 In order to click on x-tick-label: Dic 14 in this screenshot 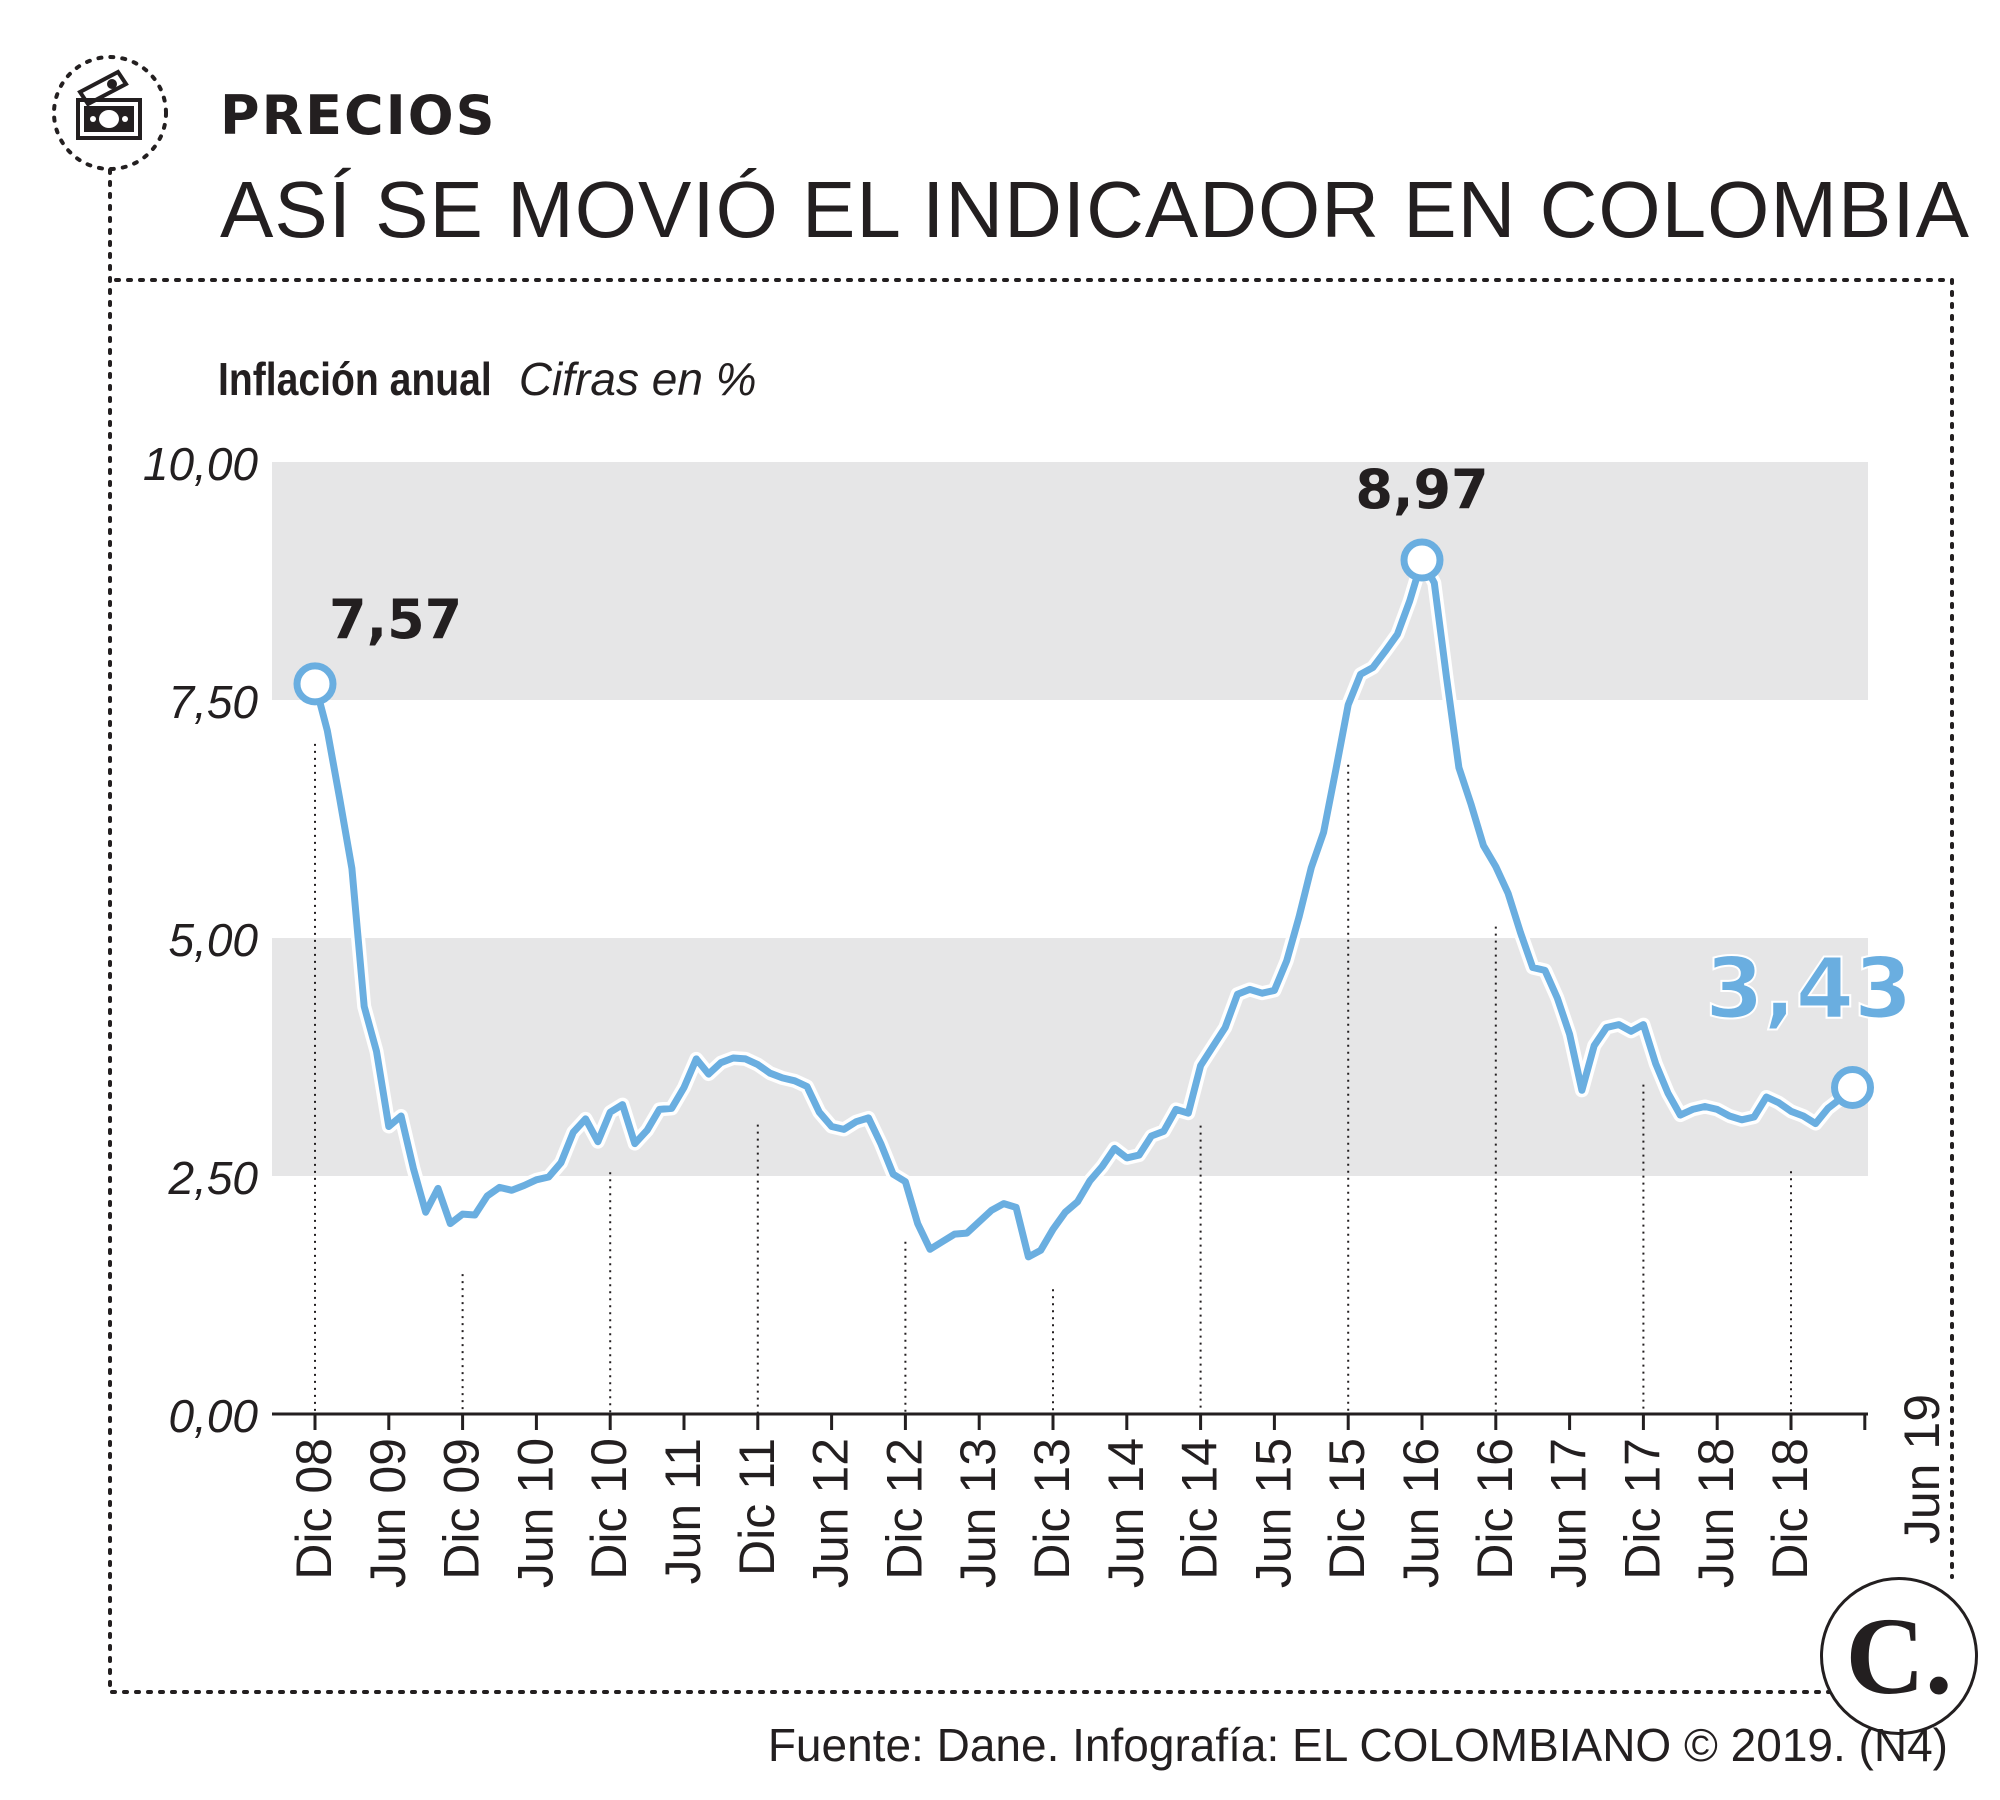, I will do `click(1200, 1509)`.